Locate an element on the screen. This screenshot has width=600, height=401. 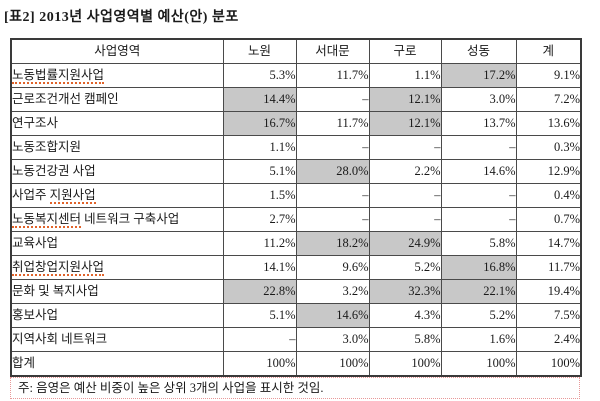
value-cell-shaded: 14.6% is located at coordinates (332, 315).